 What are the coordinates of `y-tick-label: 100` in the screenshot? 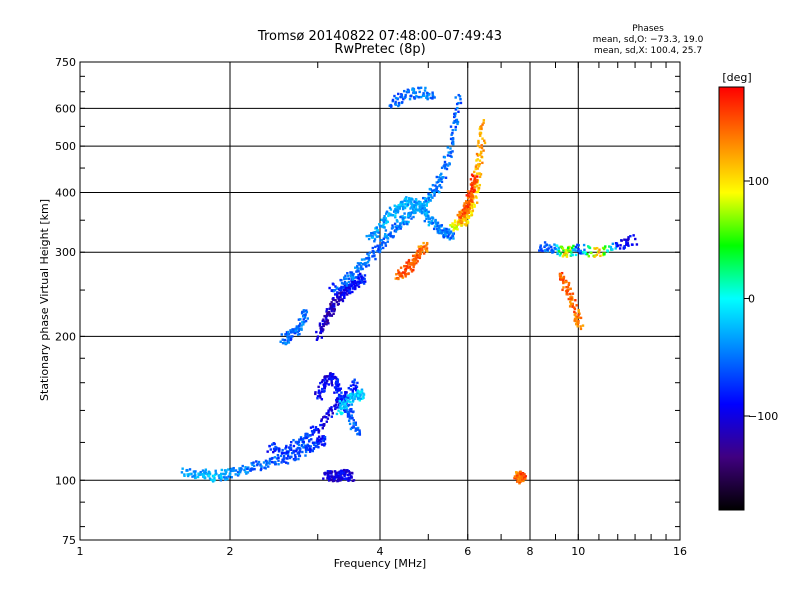 It's located at (65, 480).